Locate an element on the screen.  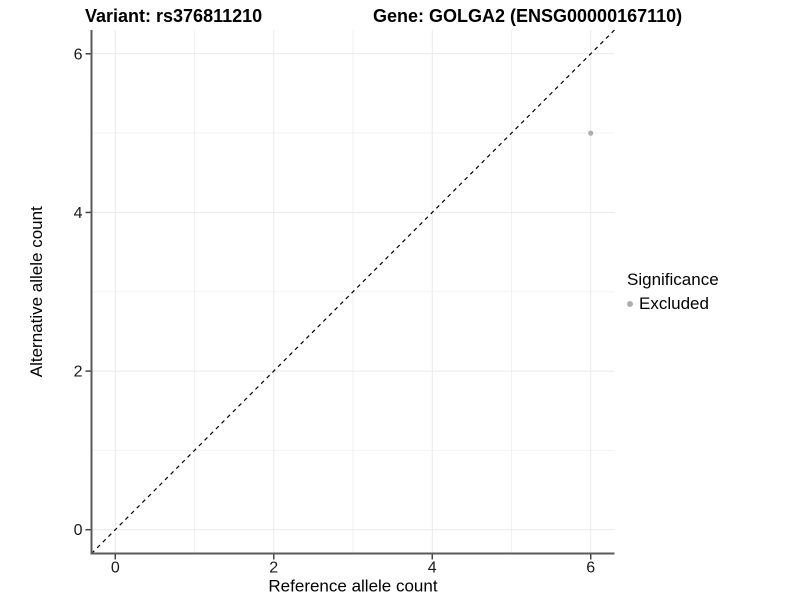
y-tick-label: 2 is located at coordinates (78, 372).